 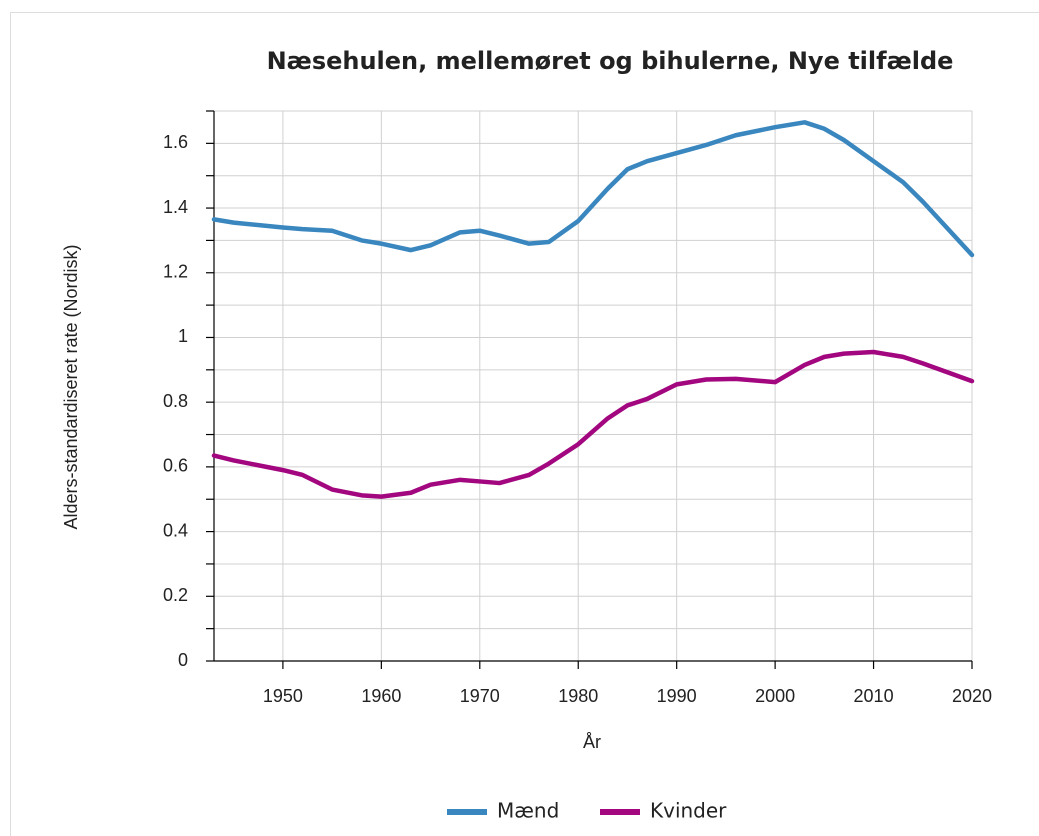 I want to click on x-tick-label: 1980, so click(x=578, y=696).